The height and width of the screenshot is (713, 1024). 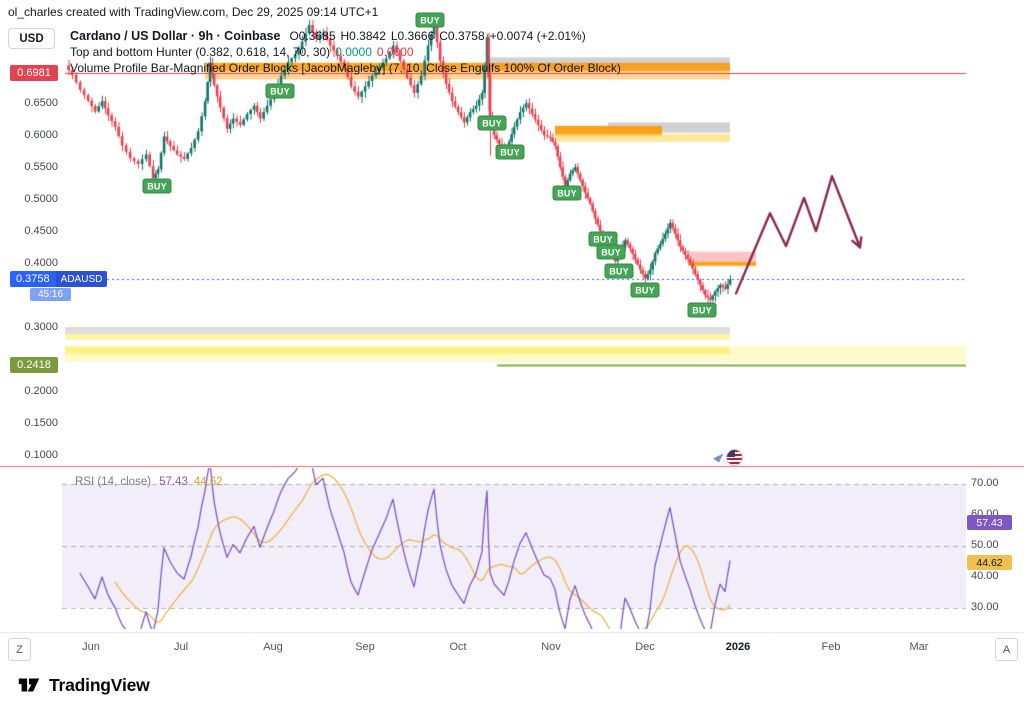 I want to click on currency-button: USD, so click(x=31, y=38).